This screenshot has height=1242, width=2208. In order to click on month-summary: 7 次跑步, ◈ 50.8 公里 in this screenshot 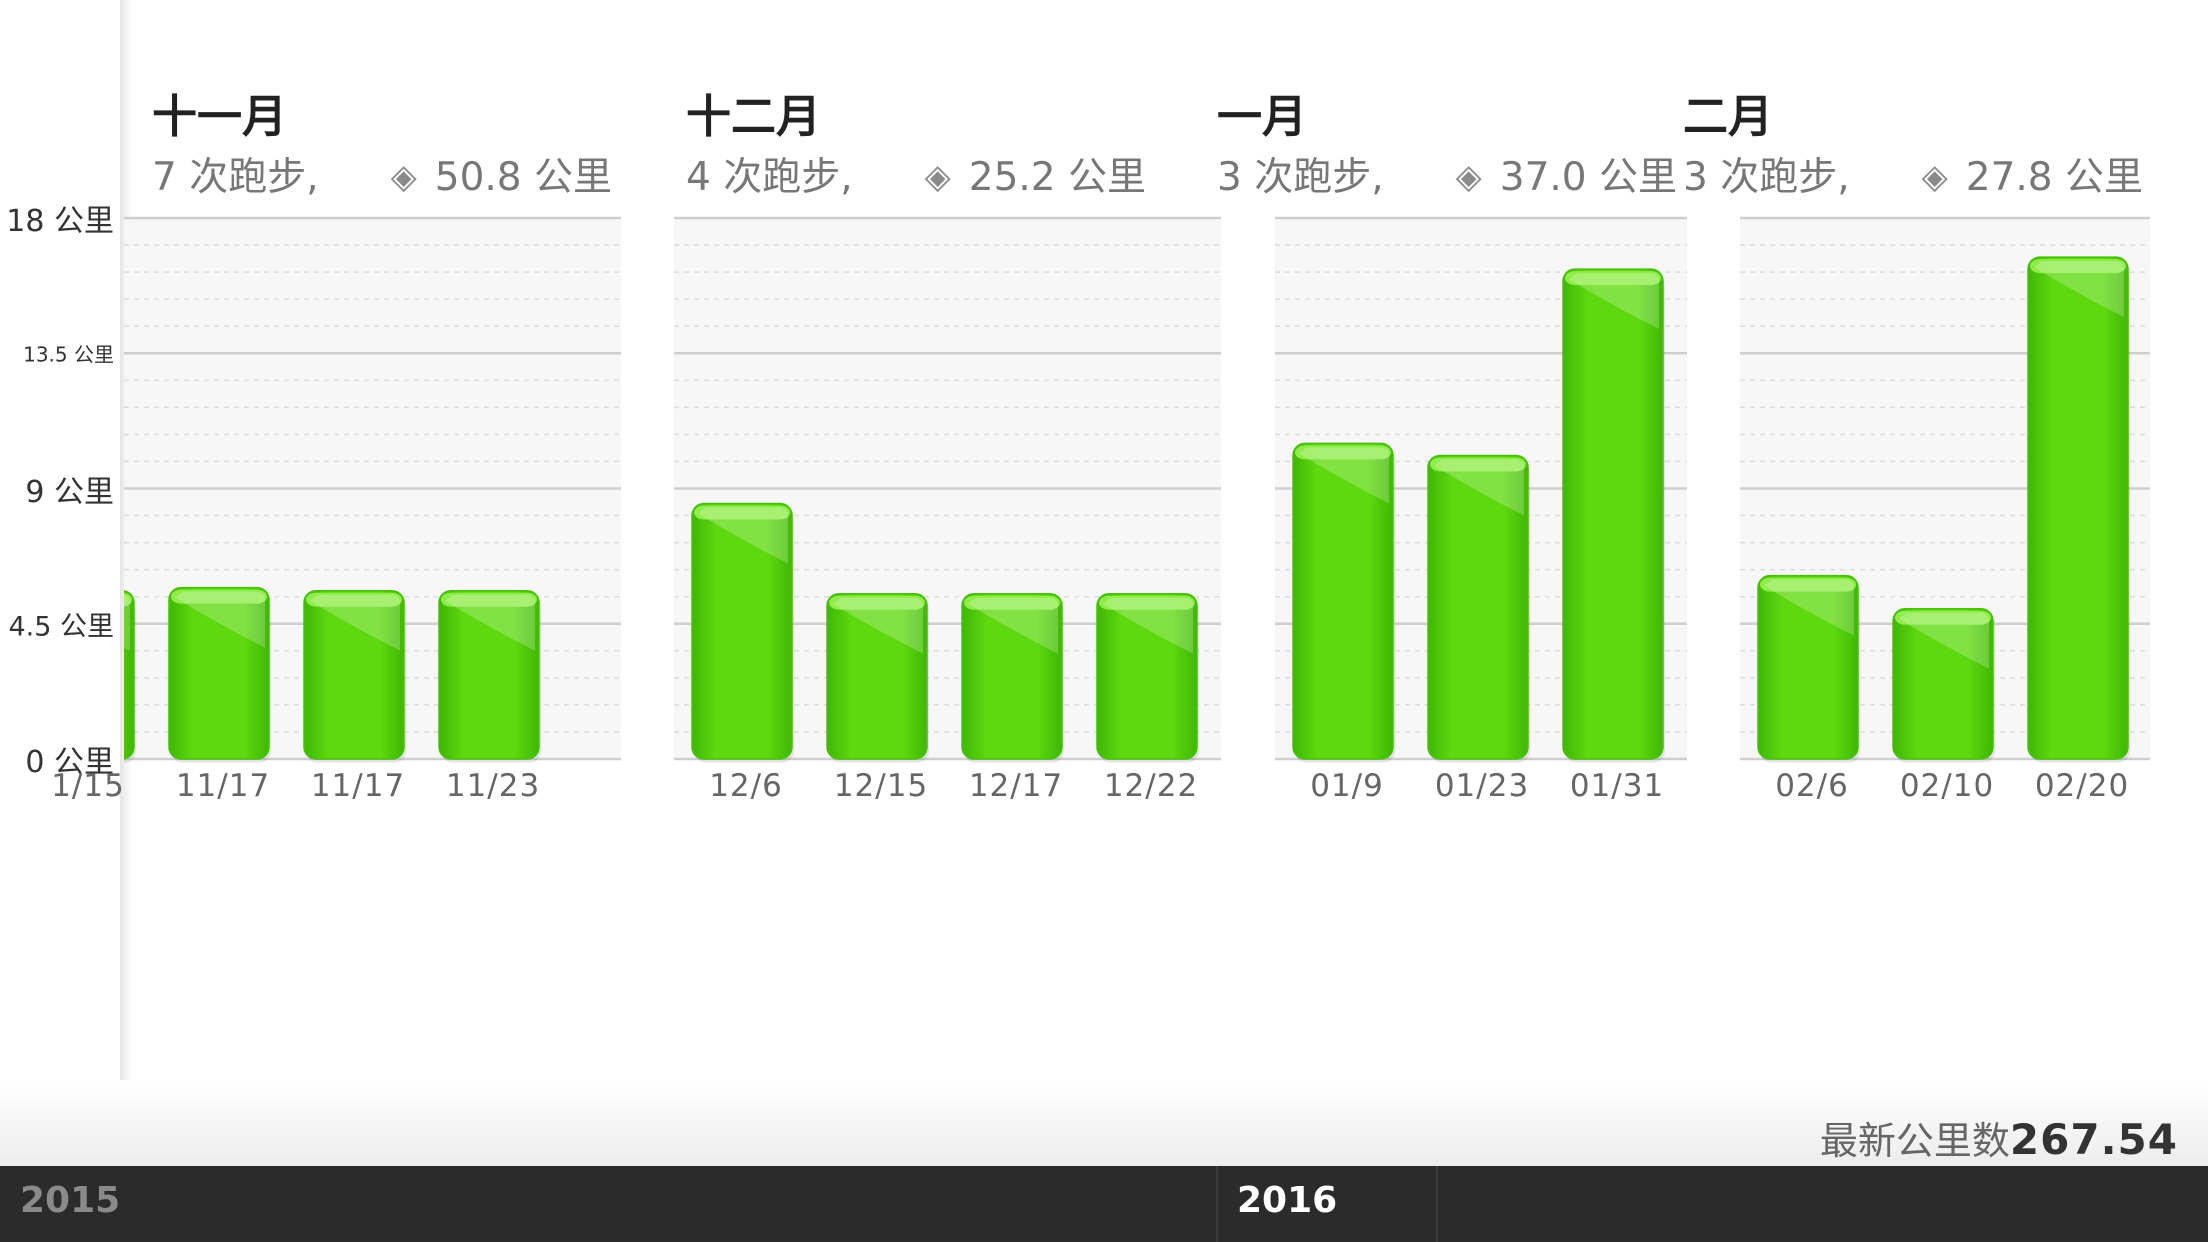, I will do `click(382, 174)`.